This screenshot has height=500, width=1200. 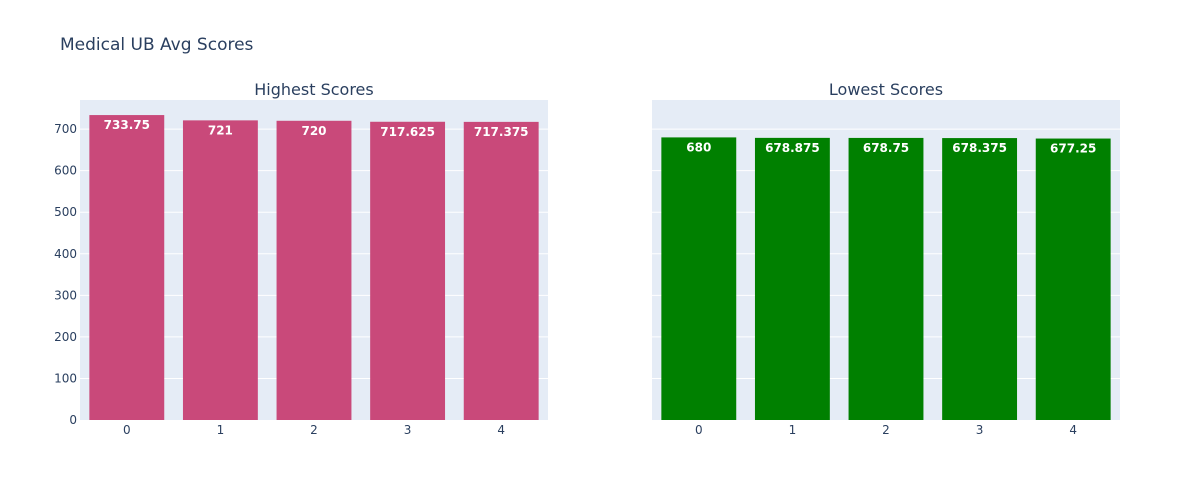 What do you see at coordinates (65, 171) in the screenshot?
I see `highest-y-tick-label: 600` at bounding box center [65, 171].